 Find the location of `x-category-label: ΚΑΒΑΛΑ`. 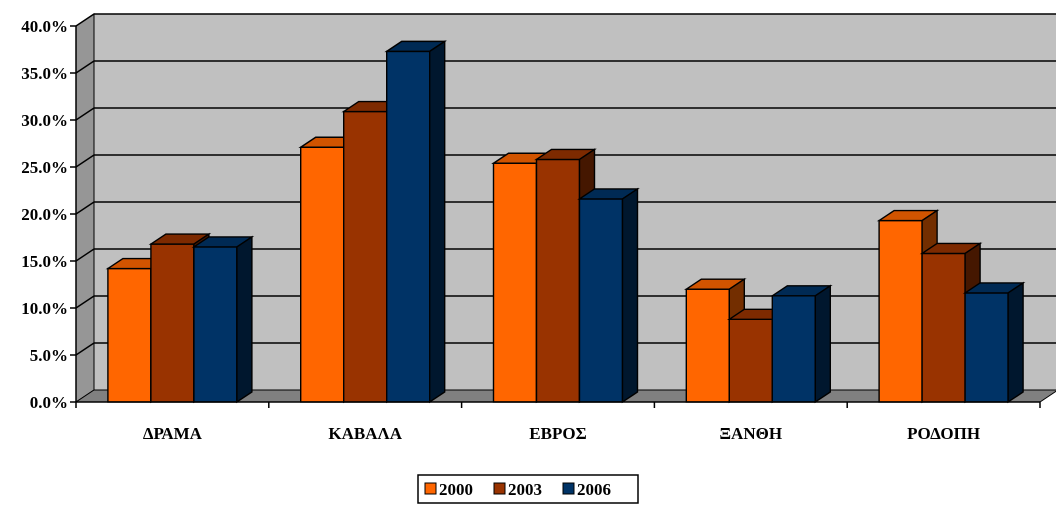

x-category-label: ΚΑΒΑΛΑ is located at coordinates (365, 433).